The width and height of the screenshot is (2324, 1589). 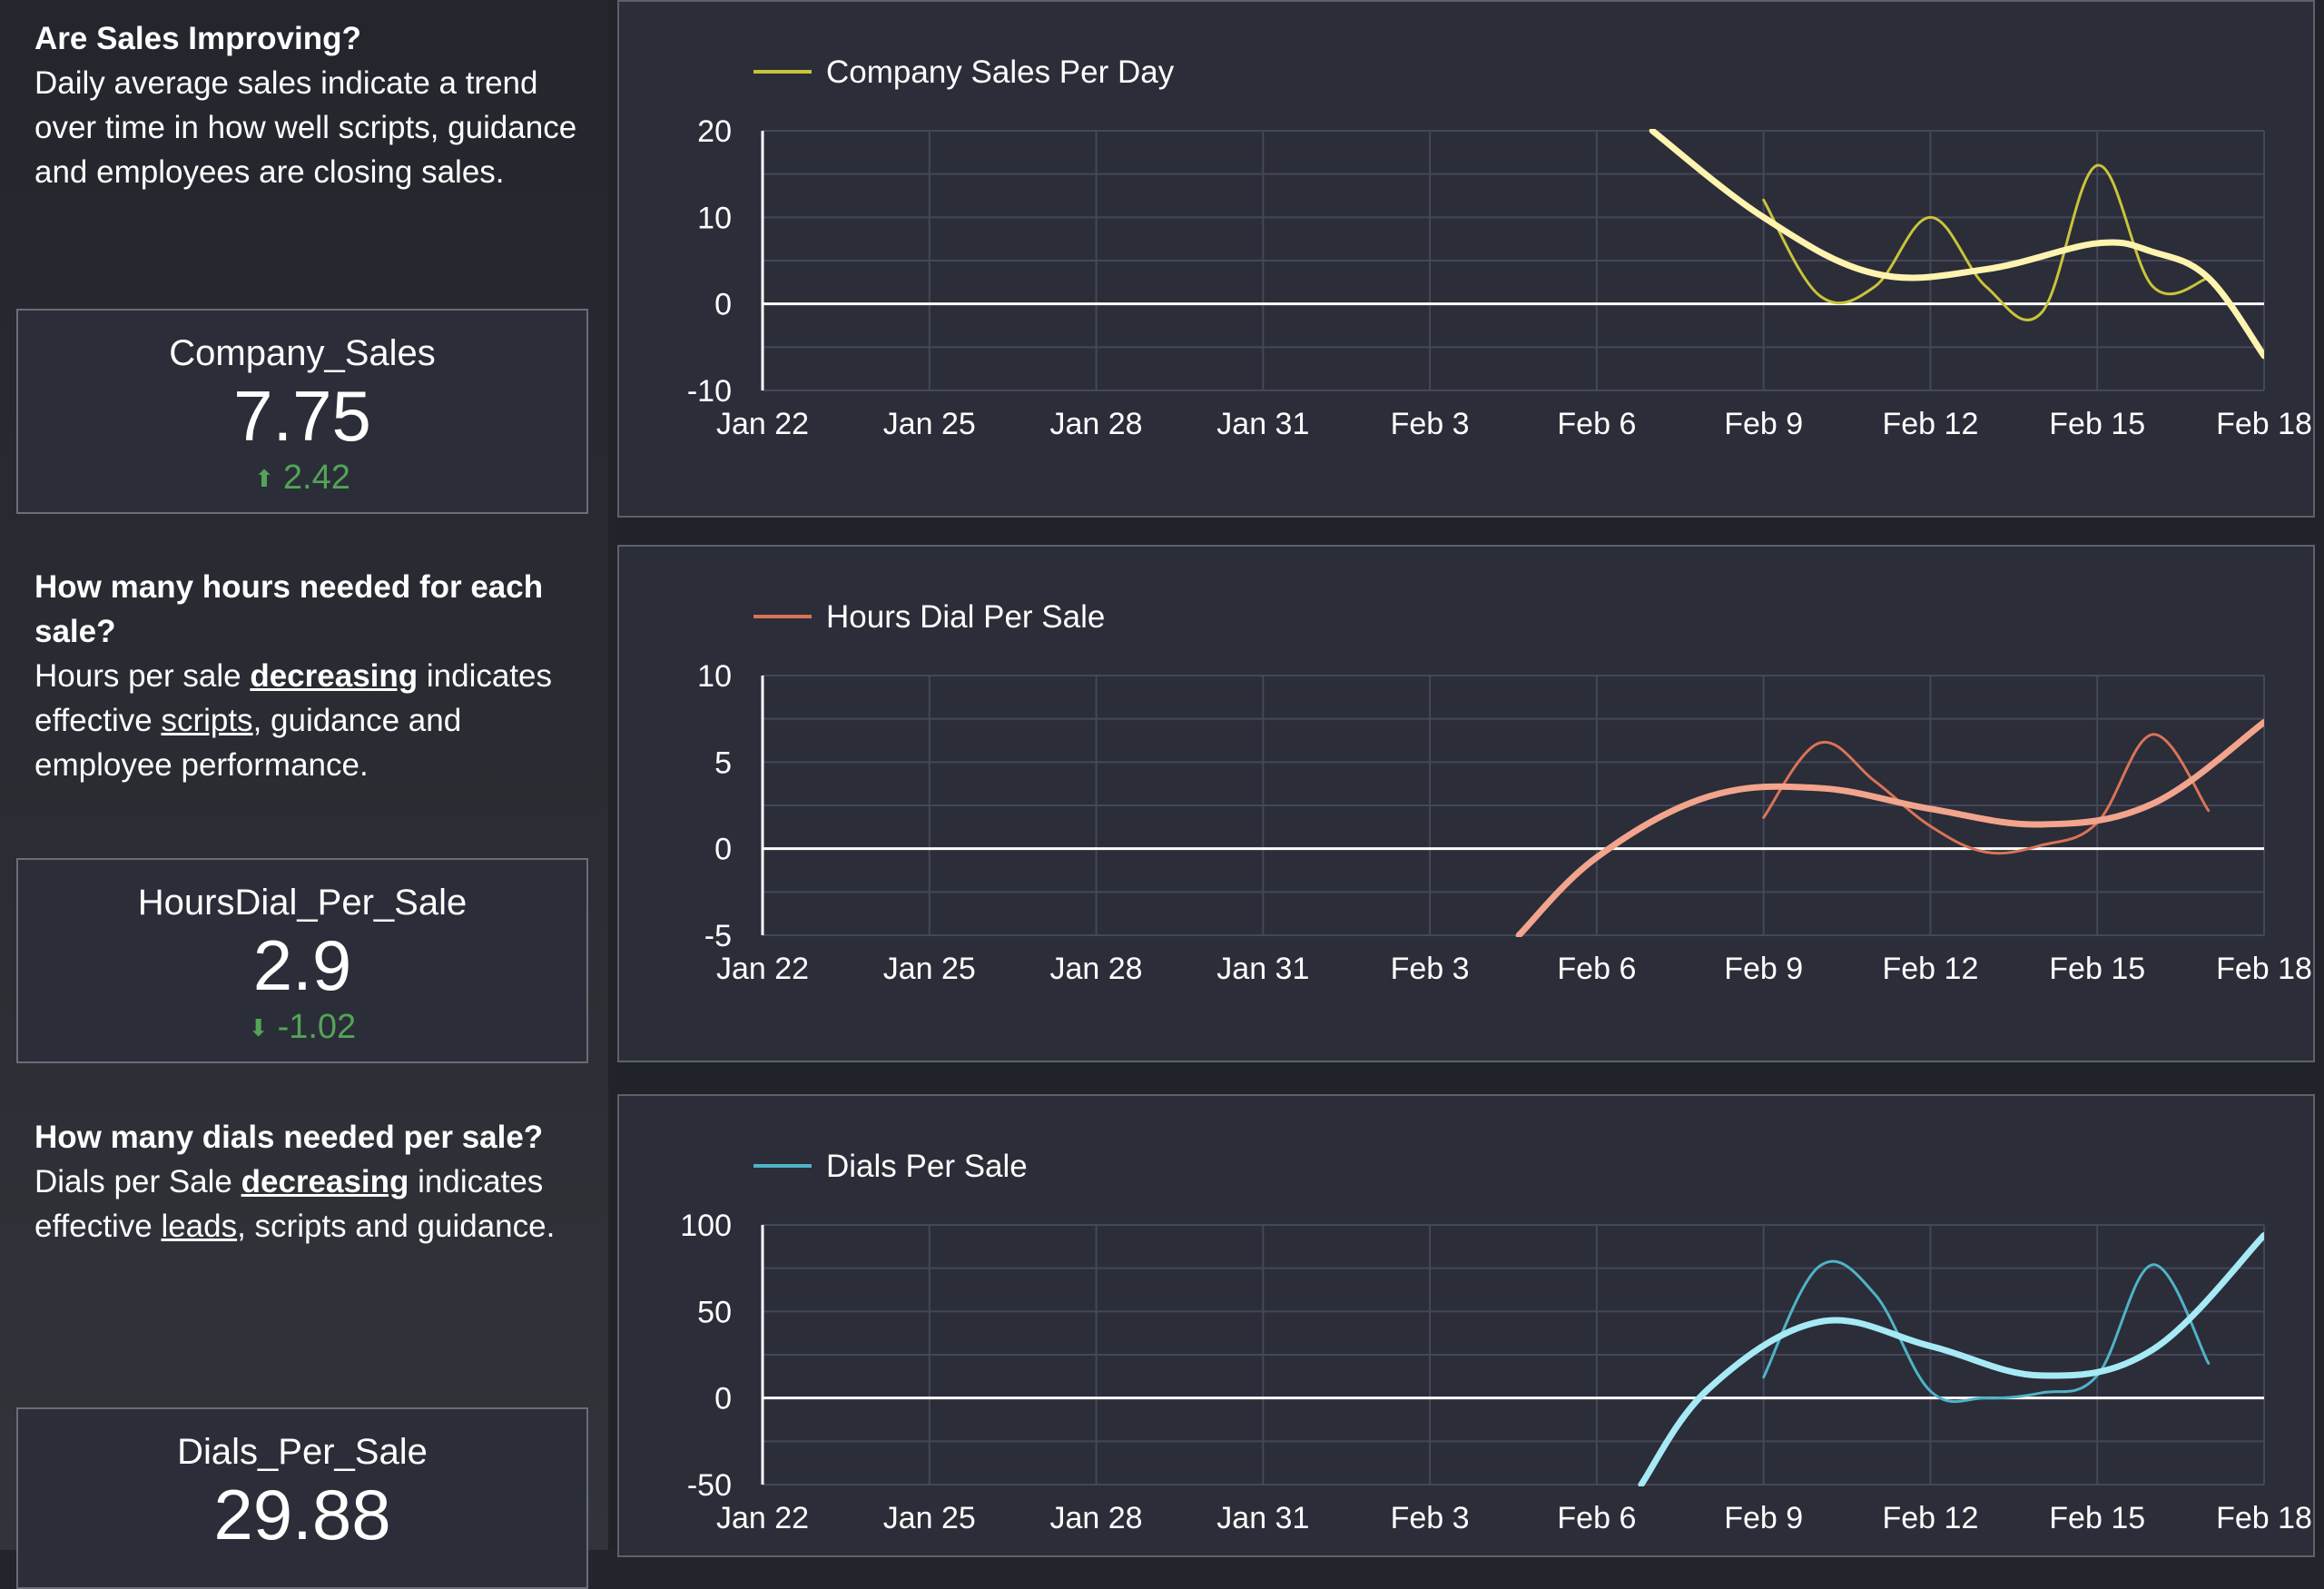 I want to click on kpi-delta: ⬆ 2.42, so click(x=302, y=478).